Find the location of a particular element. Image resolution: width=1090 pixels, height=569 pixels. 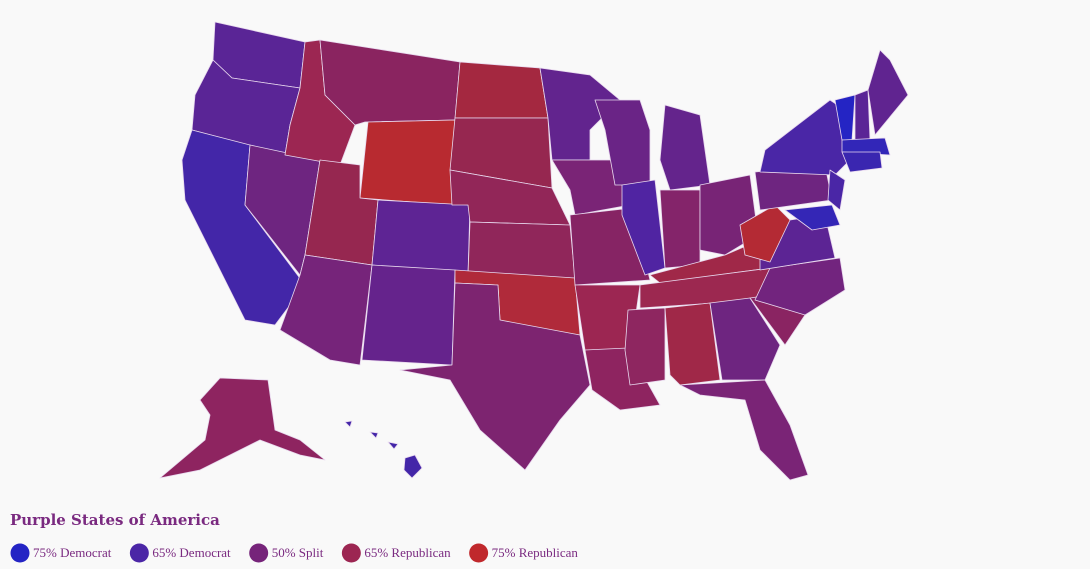

legend-title: Purple States of America is located at coordinates (115, 520).